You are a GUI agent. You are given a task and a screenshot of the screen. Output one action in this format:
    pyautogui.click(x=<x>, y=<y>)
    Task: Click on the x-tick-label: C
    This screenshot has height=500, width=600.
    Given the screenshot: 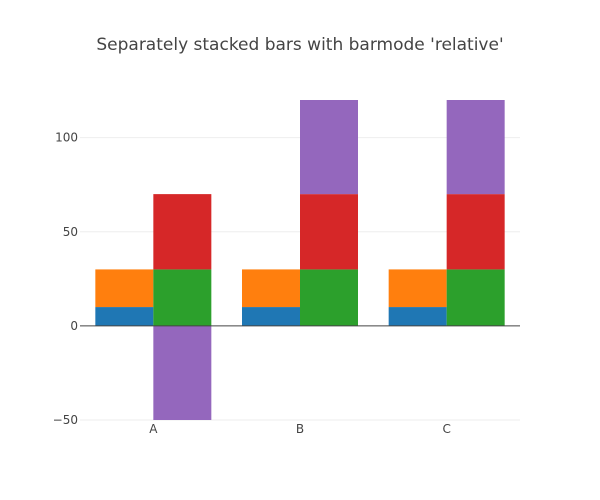 What is the action you would take?
    pyautogui.click(x=446, y=429)
    